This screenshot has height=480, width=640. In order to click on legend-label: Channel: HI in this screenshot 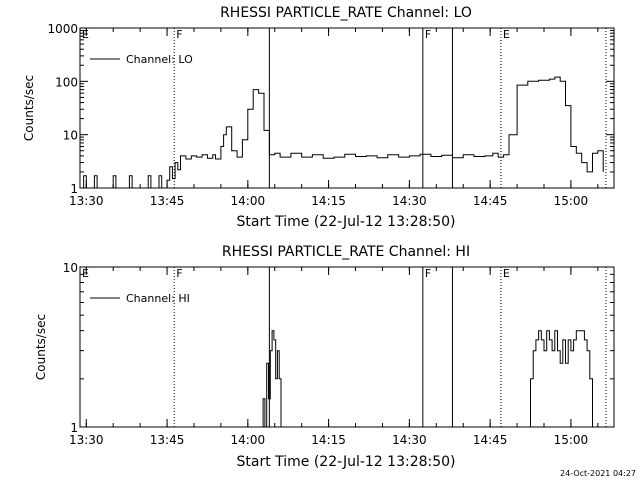, I will do `click(158, 298)`.